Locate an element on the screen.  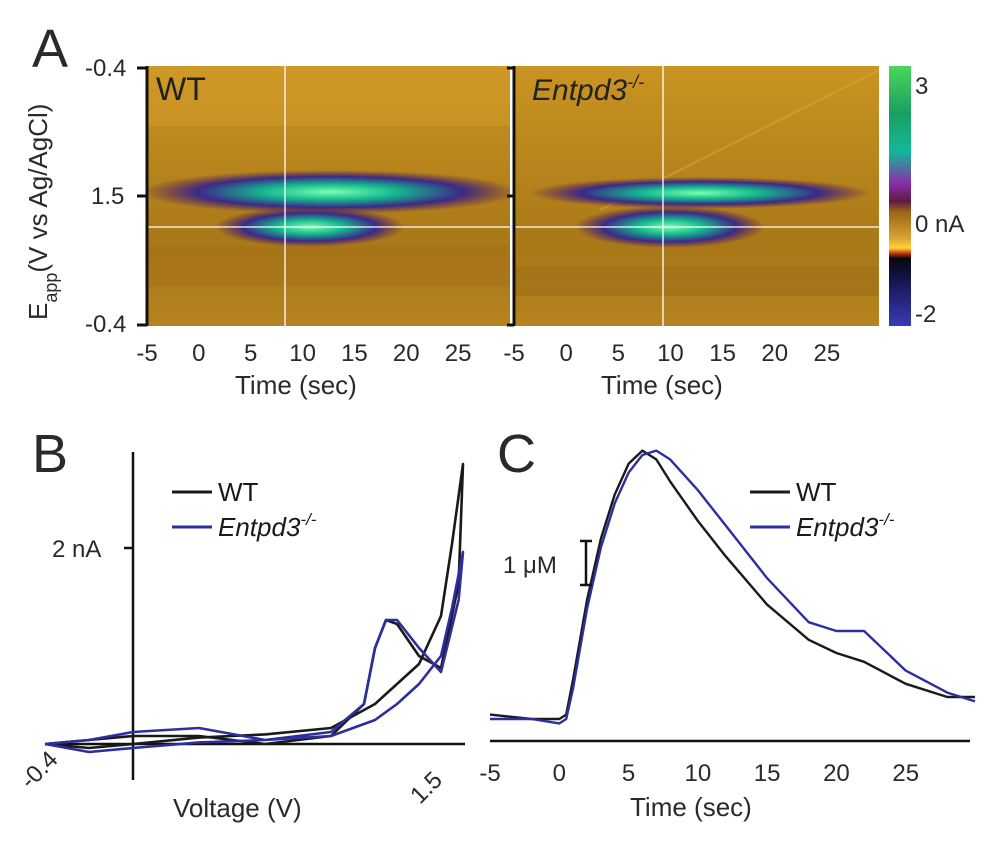
cv-line-wt is located at coordinates (254, 606).